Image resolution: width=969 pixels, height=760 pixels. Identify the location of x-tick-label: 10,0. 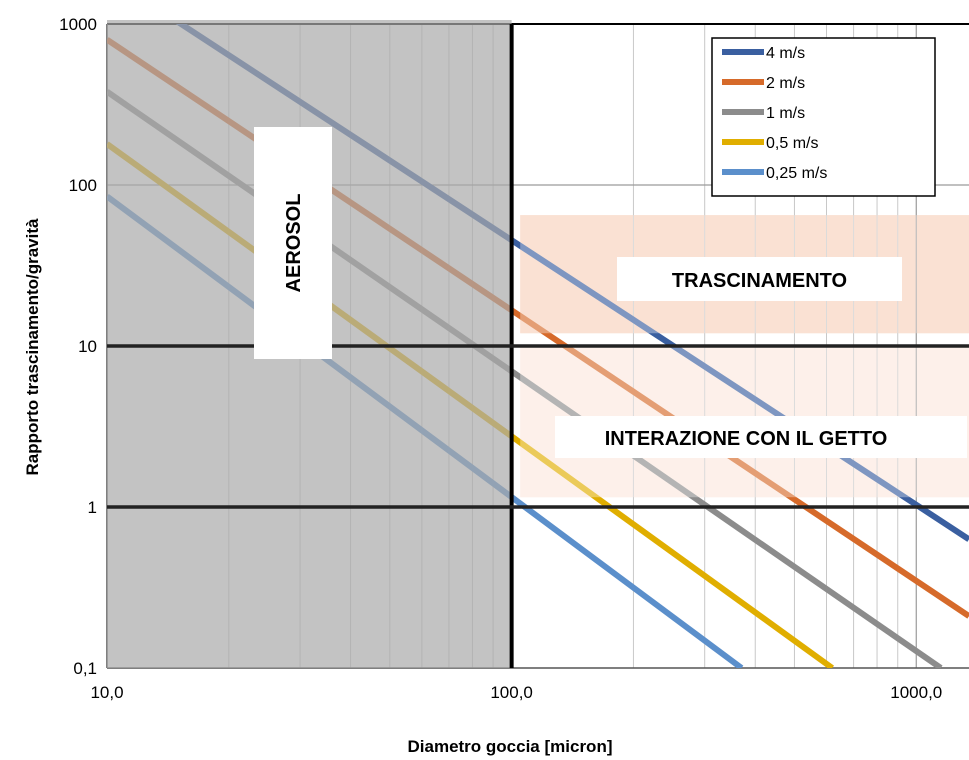
(106, 692).